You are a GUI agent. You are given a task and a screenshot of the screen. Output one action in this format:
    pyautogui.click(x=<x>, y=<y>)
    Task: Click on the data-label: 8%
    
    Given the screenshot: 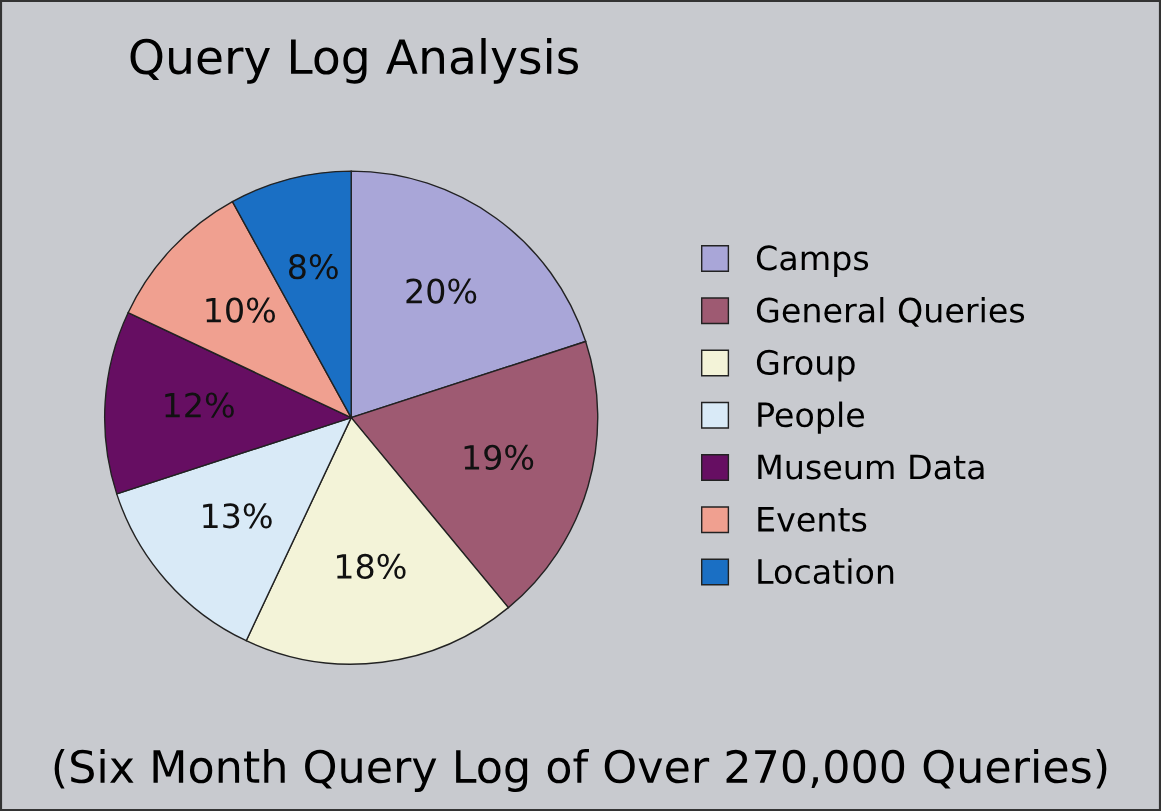 What is the action you would take?
    pyautogui.click(x=313, y=267)
    